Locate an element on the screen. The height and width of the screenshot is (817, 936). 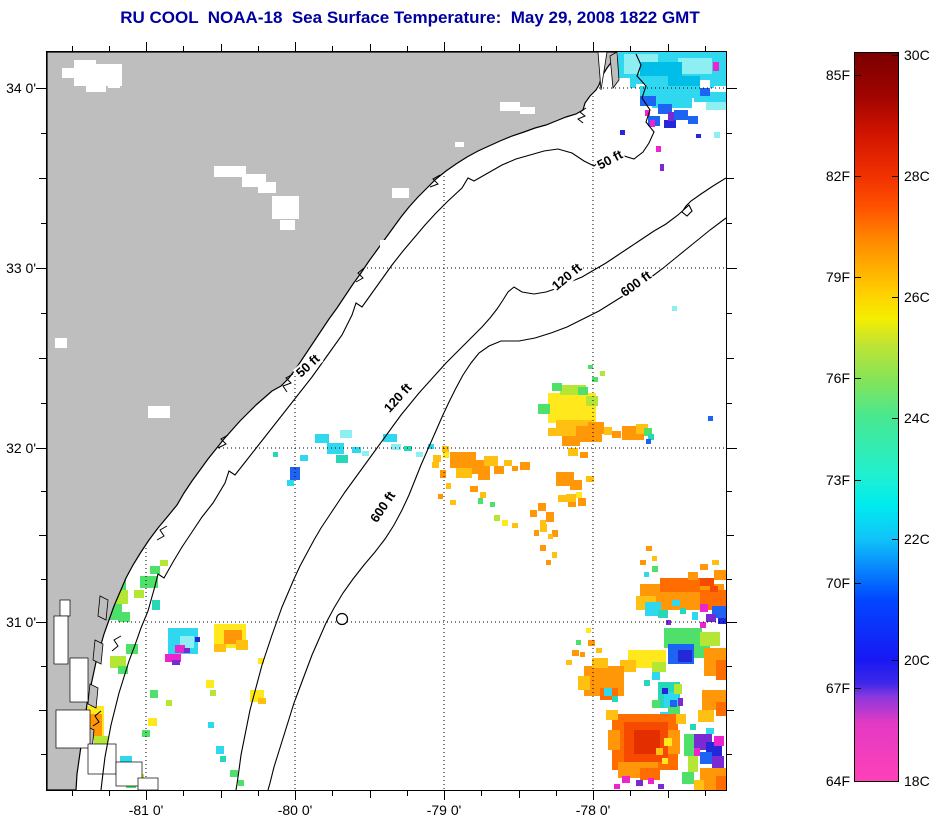
colorbar-f-label: 76F is located at coordinates (837, 378).